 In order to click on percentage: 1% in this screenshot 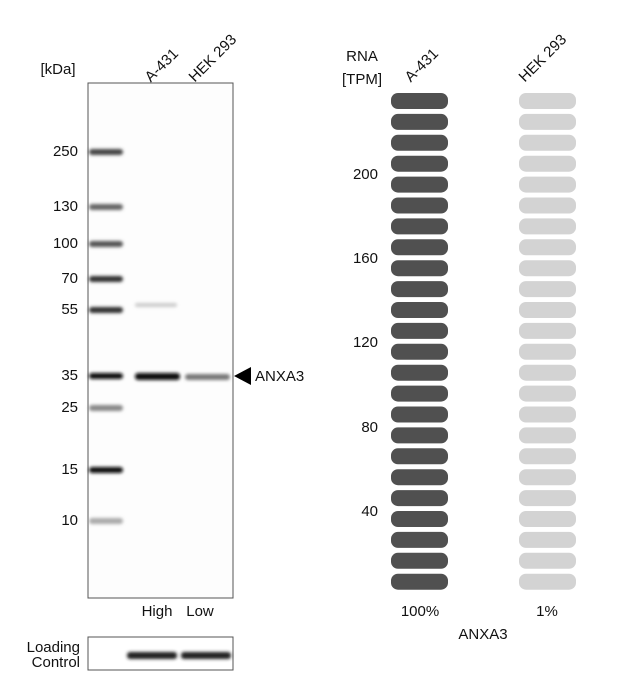, I will do `click(547, 611)`.